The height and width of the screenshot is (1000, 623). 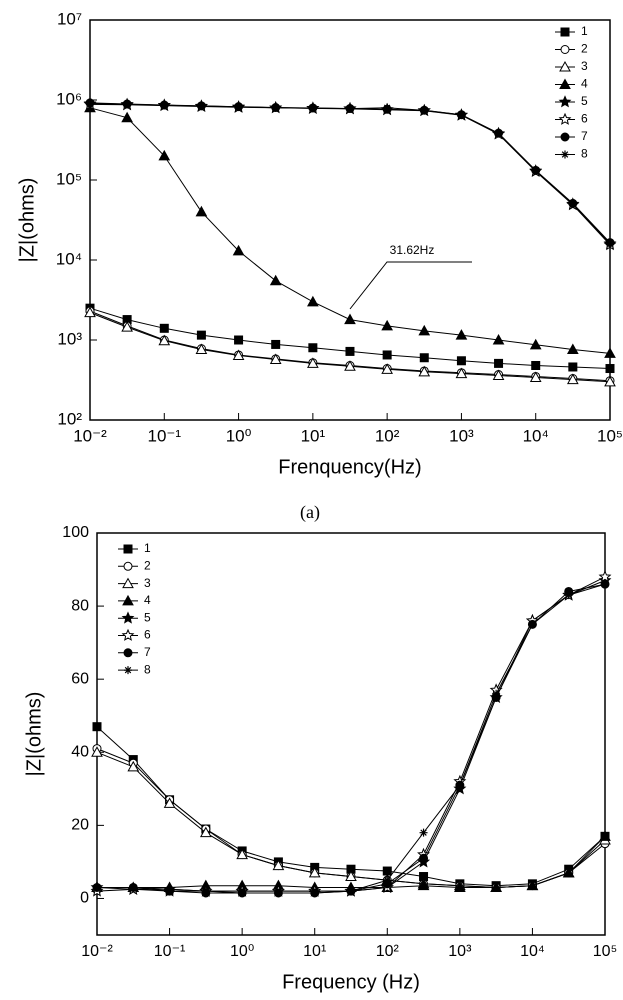 I want to click on y-tick-label: 10⁵, so click(x=69, y=178).